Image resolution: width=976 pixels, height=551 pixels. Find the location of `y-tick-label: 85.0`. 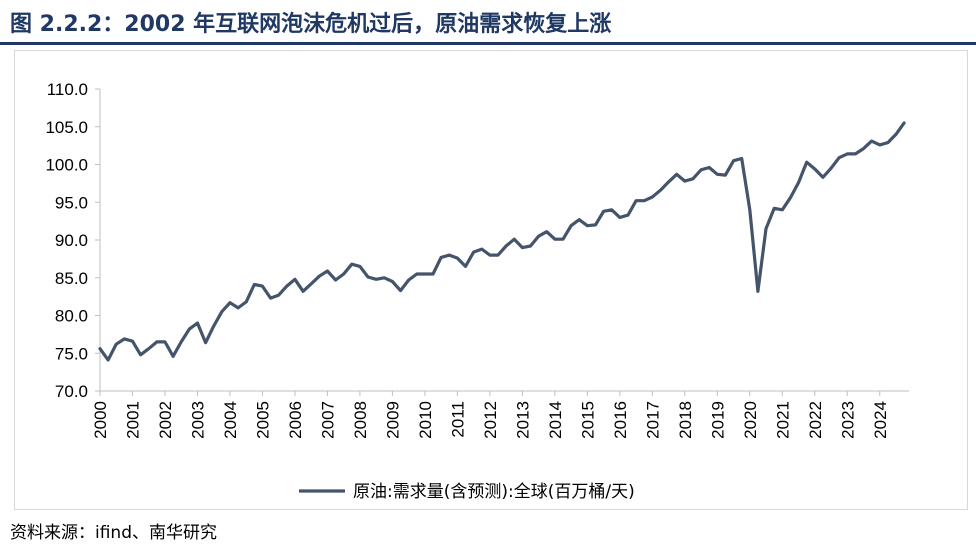

y-tick-label: 85.0 is located at coordinates (71, 278).